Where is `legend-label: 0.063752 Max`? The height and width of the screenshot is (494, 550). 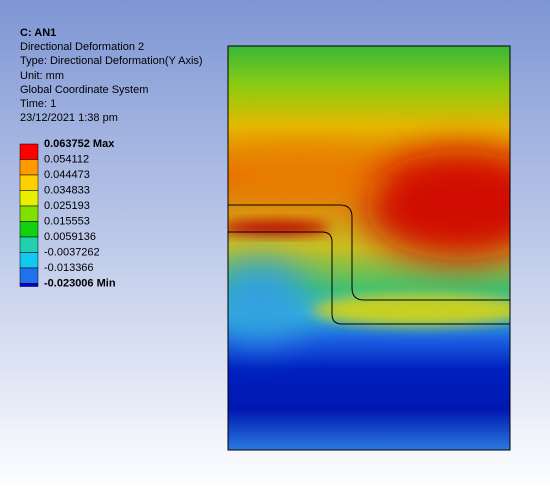 legend-label: 0.063752 Max is located at coordinates (79, 144).